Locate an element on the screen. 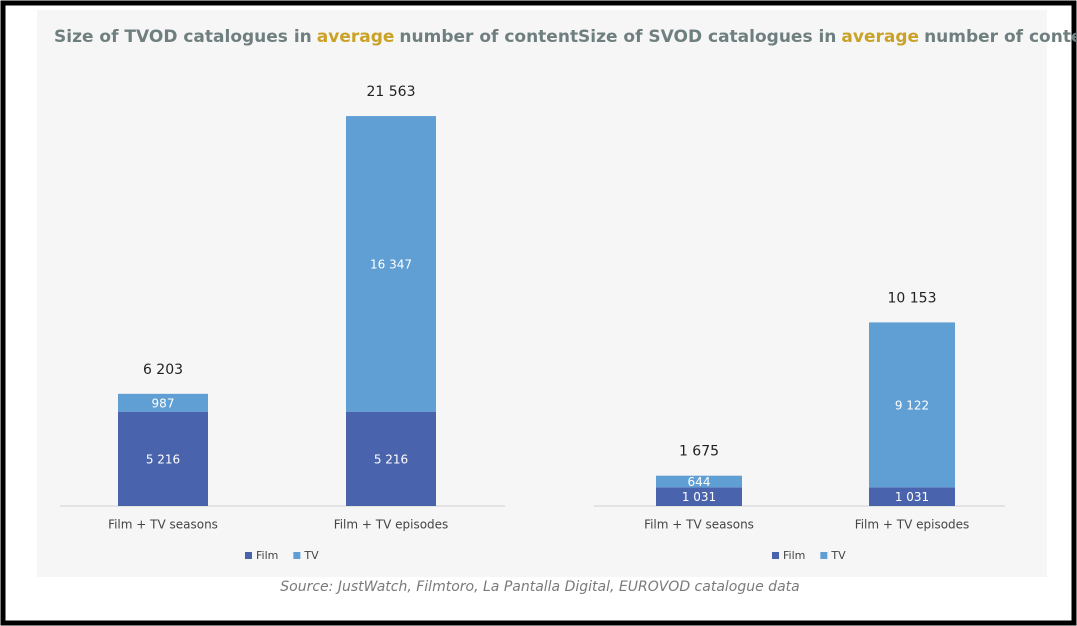  total-label: 6 203 is located at coordinates (163, 370).